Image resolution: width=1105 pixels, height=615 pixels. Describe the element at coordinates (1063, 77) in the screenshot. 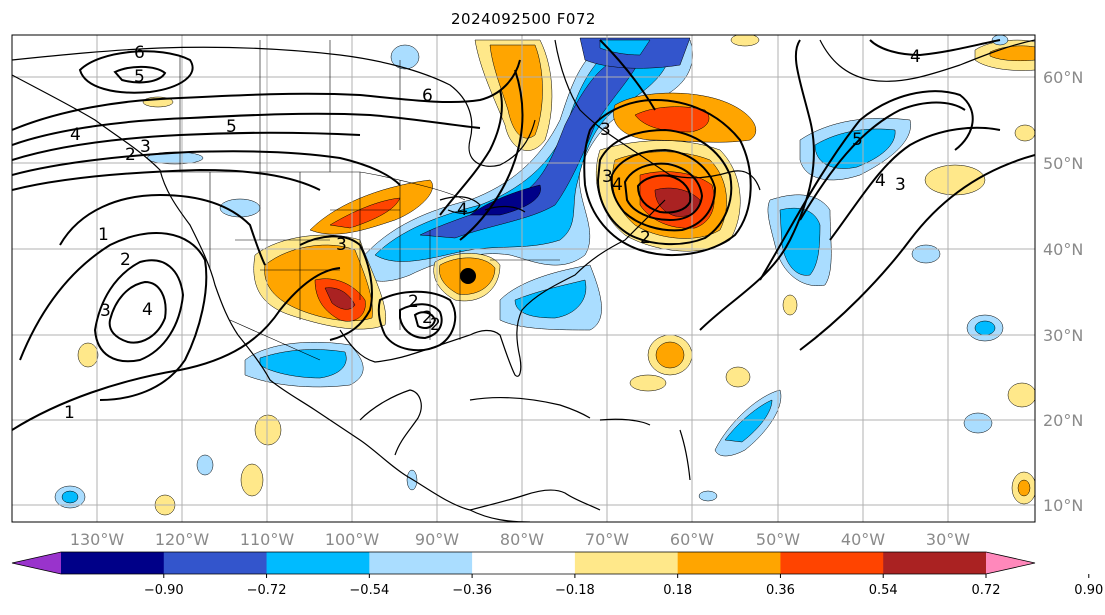

I see `lat-label: 60°N` at that location.